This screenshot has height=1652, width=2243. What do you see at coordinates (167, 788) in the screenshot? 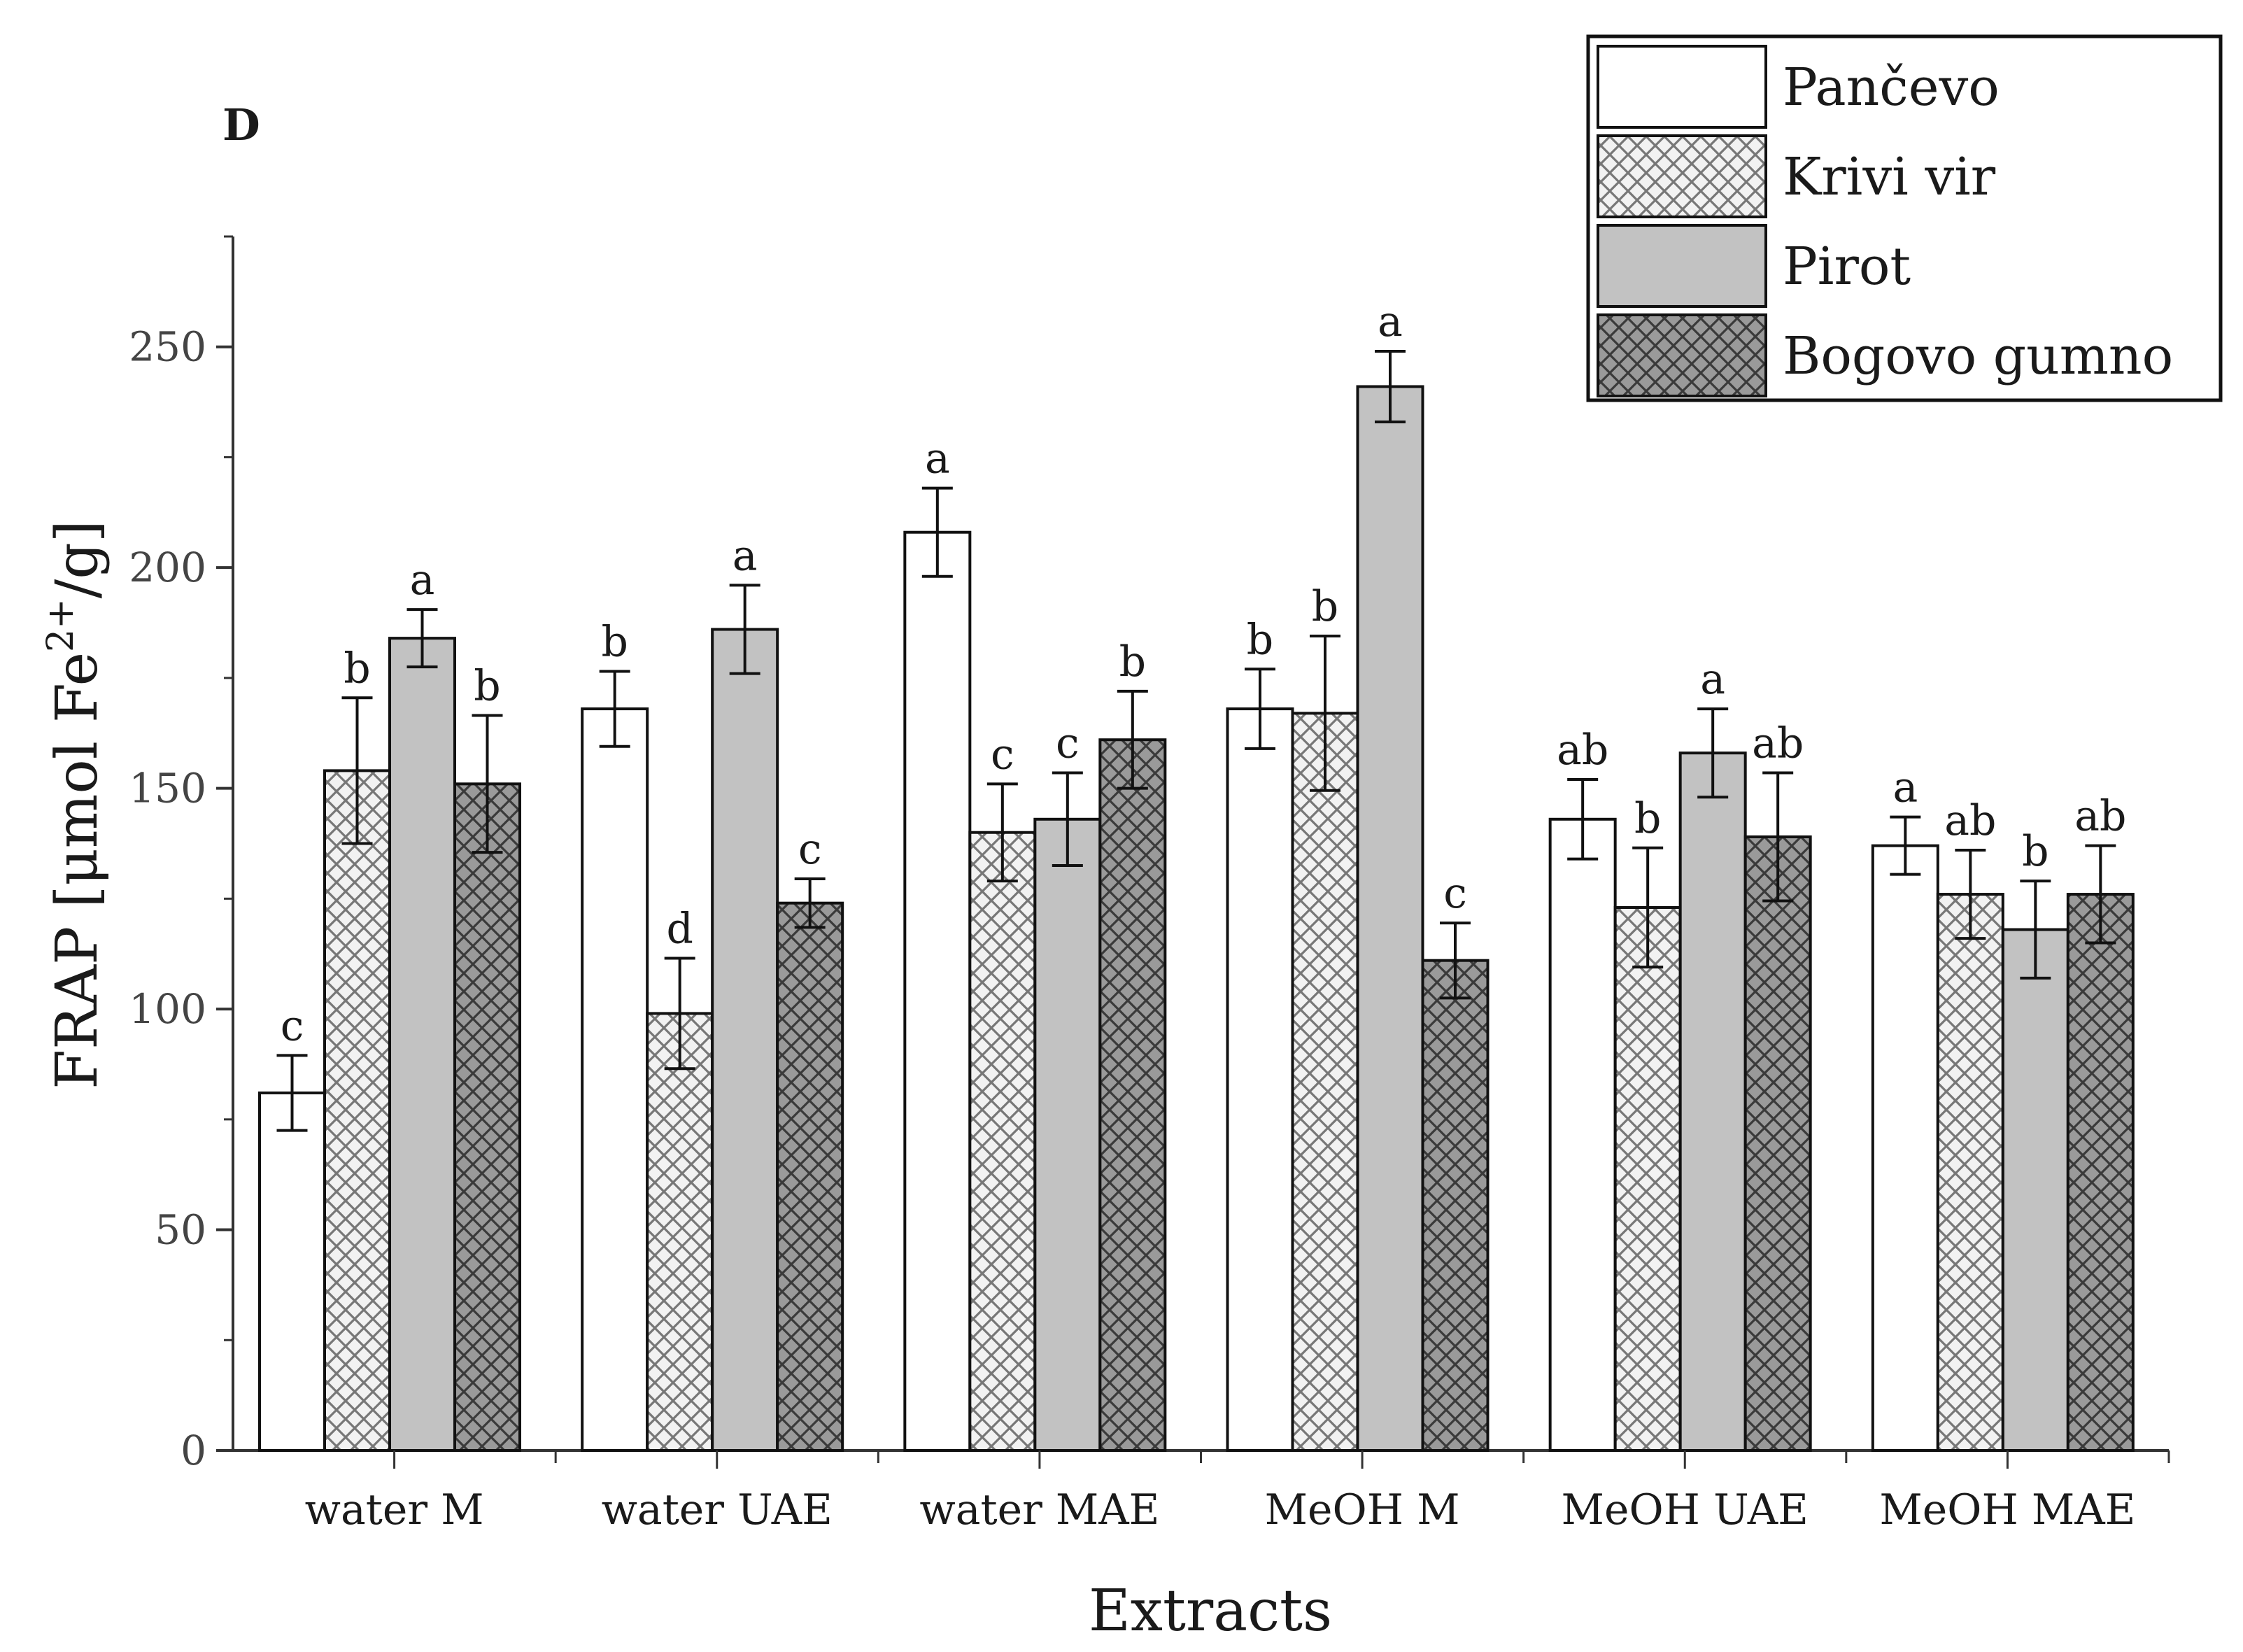
I see `y-tick-label: 150` at bounding box center [167, 788].